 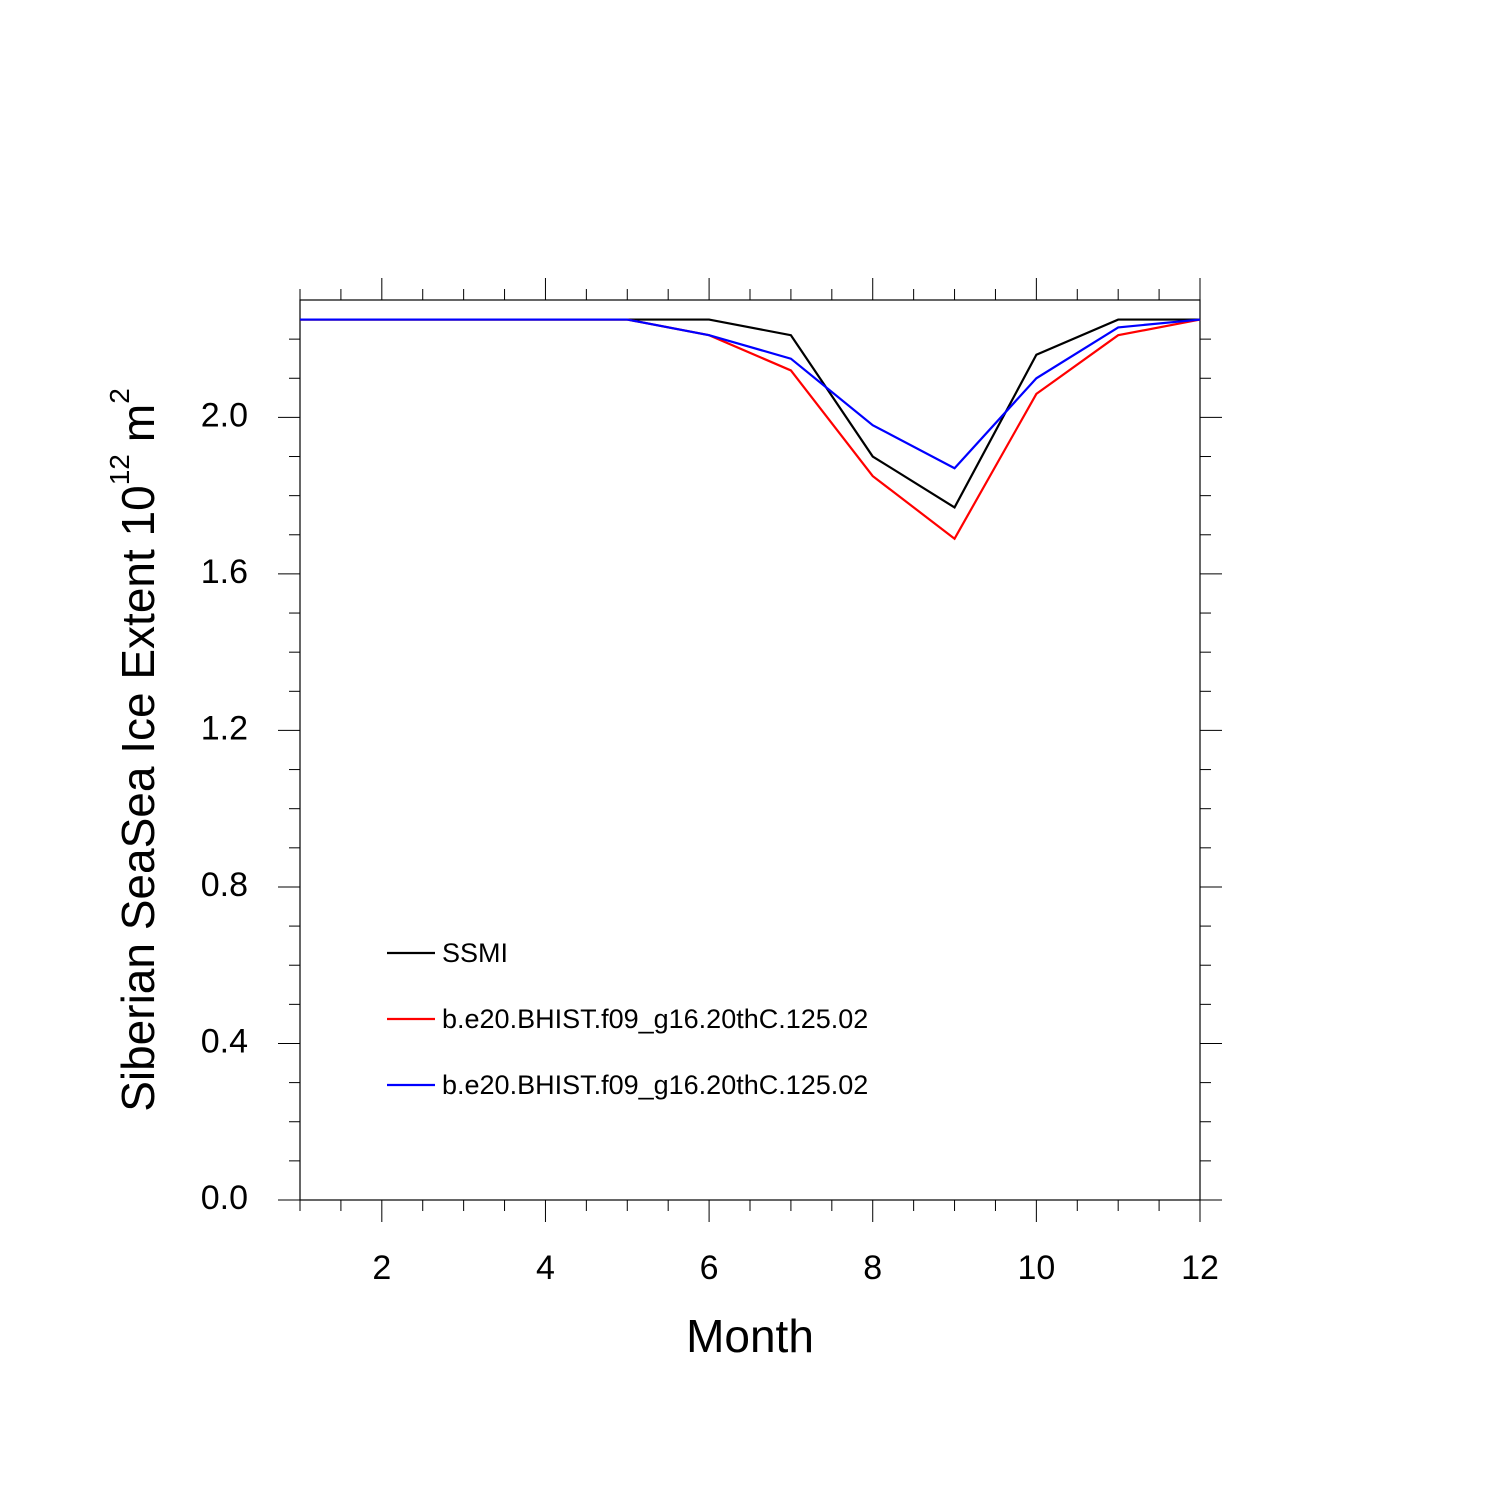 I want to click on legend-label: SSMI, so click(x=475, y=953).